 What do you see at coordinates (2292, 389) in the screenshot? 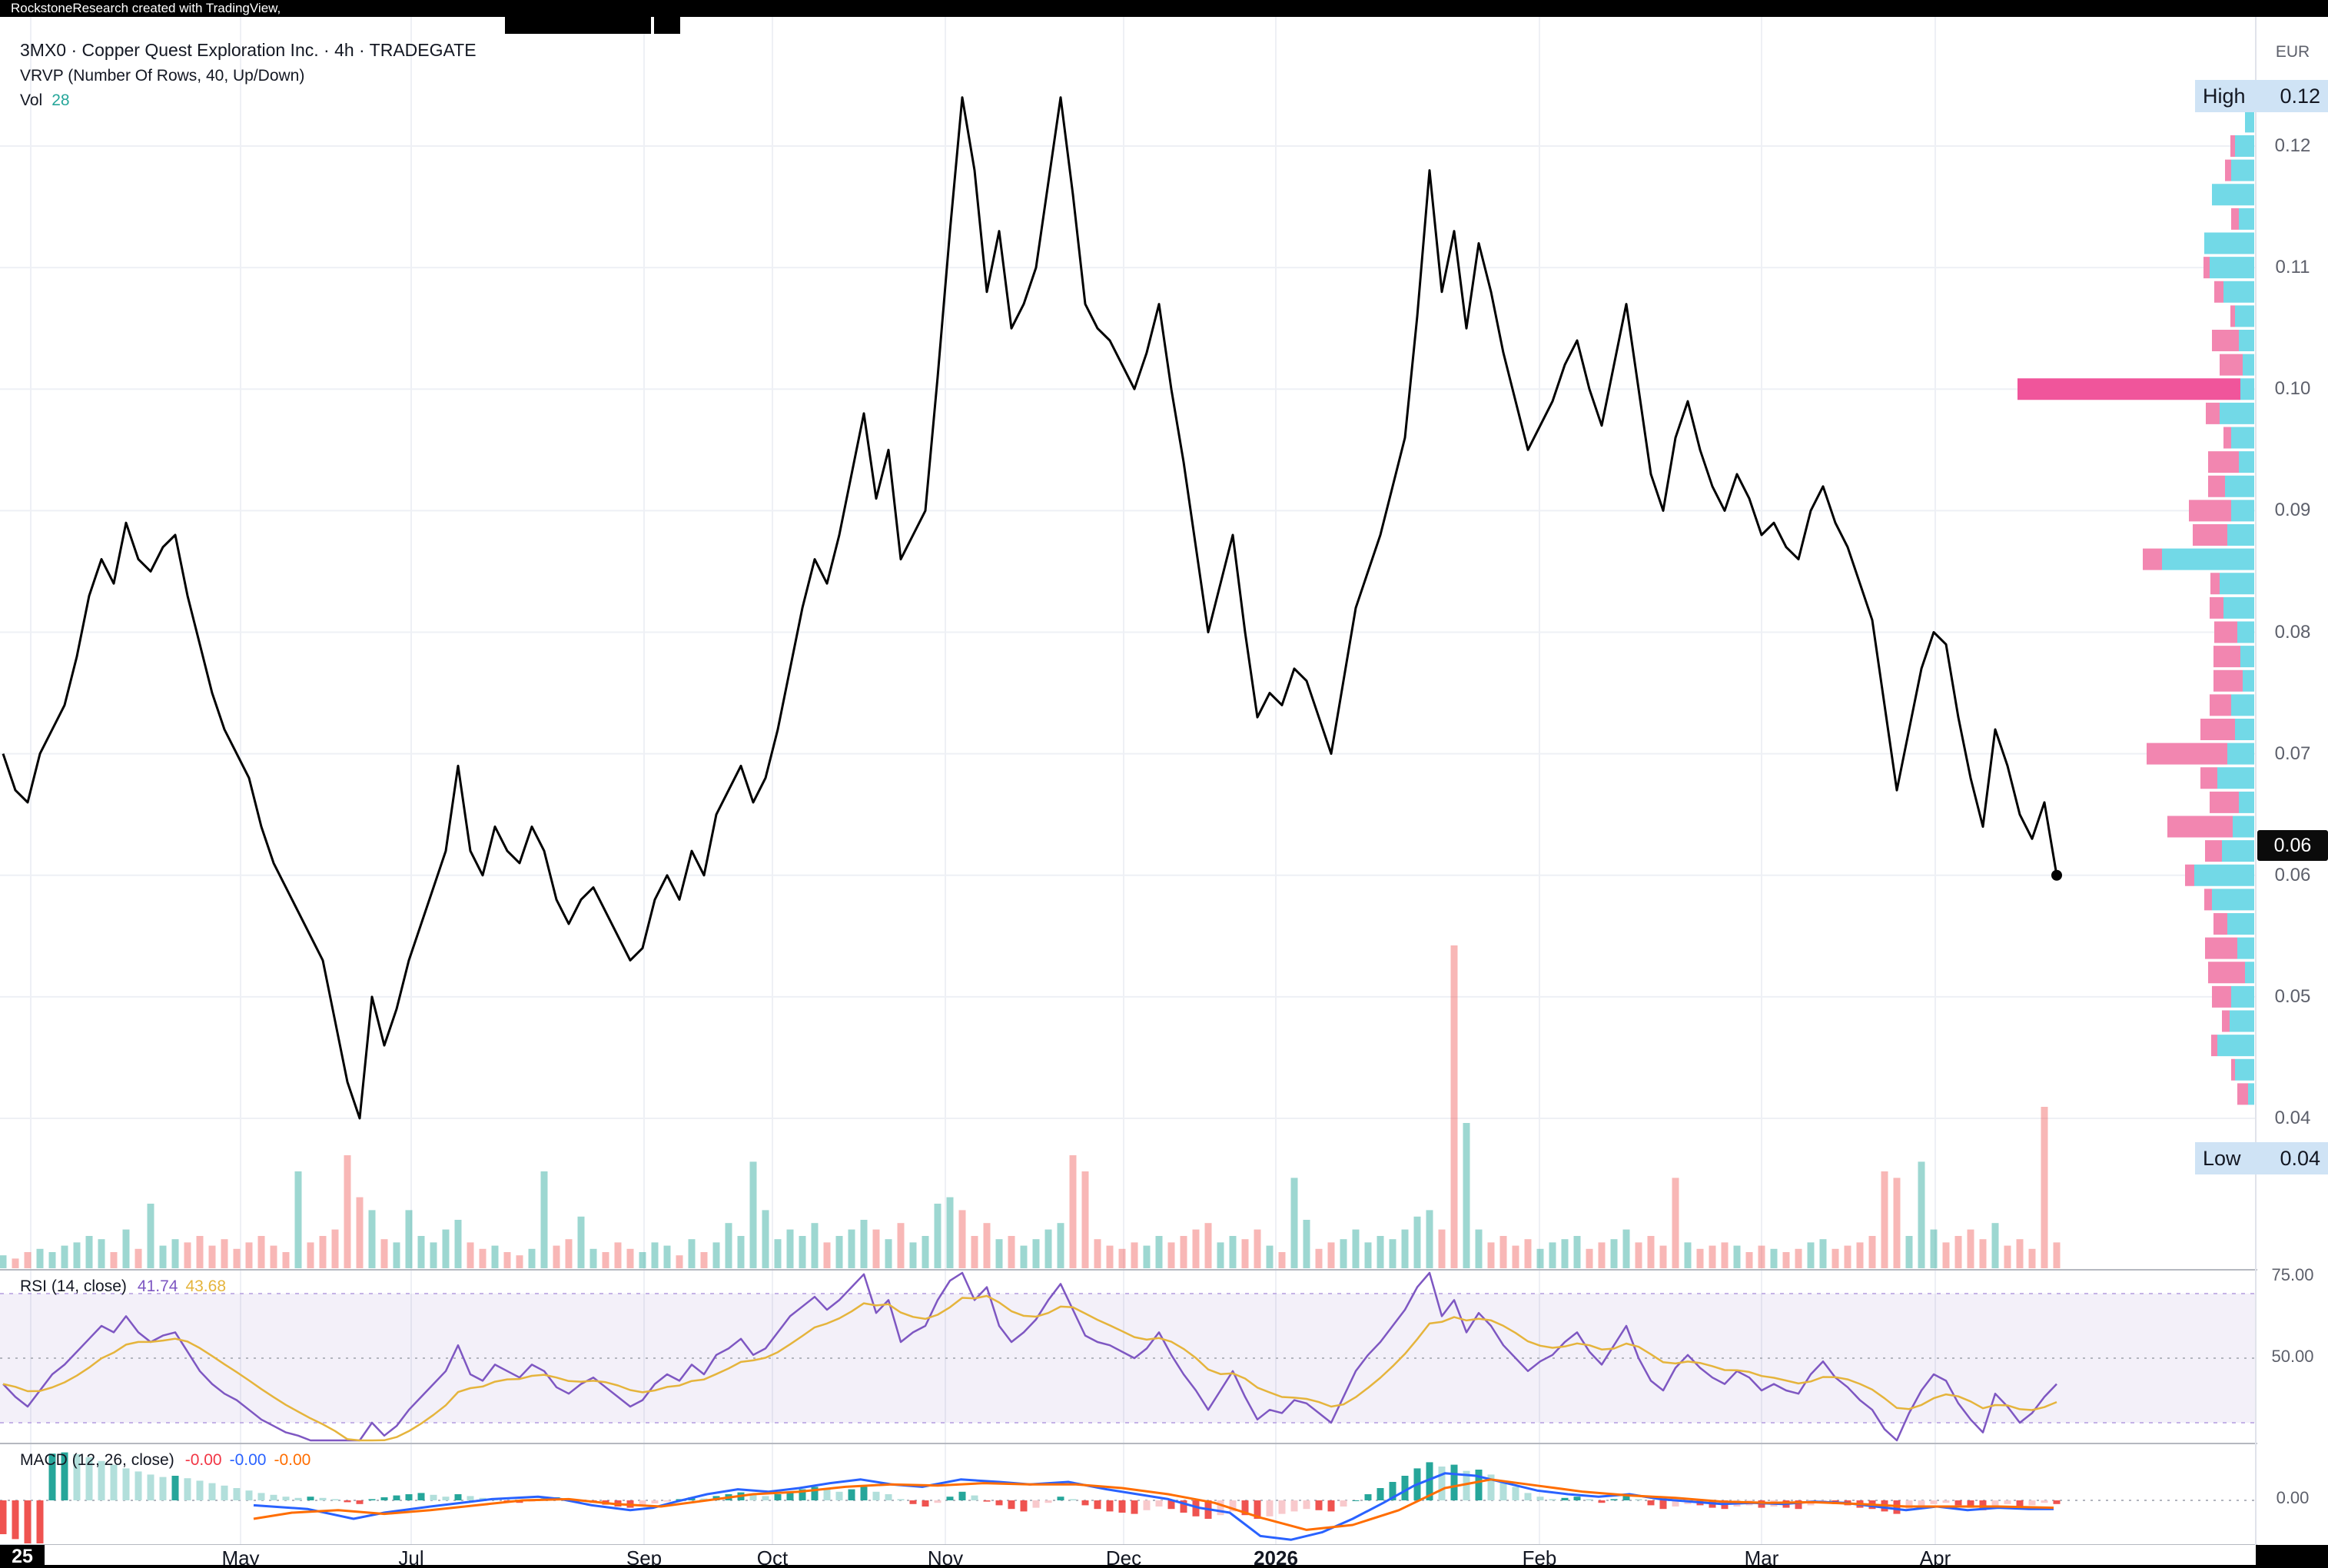
I see `price-axis-label: 0.10` at bounding box center [2292, 389].